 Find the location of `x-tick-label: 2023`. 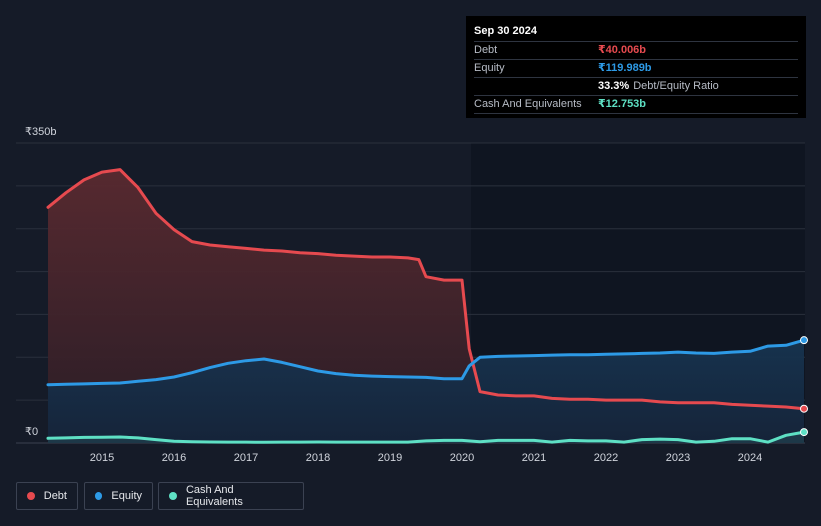

x-tick-label: 2023 is located at coordinates (678, 458).